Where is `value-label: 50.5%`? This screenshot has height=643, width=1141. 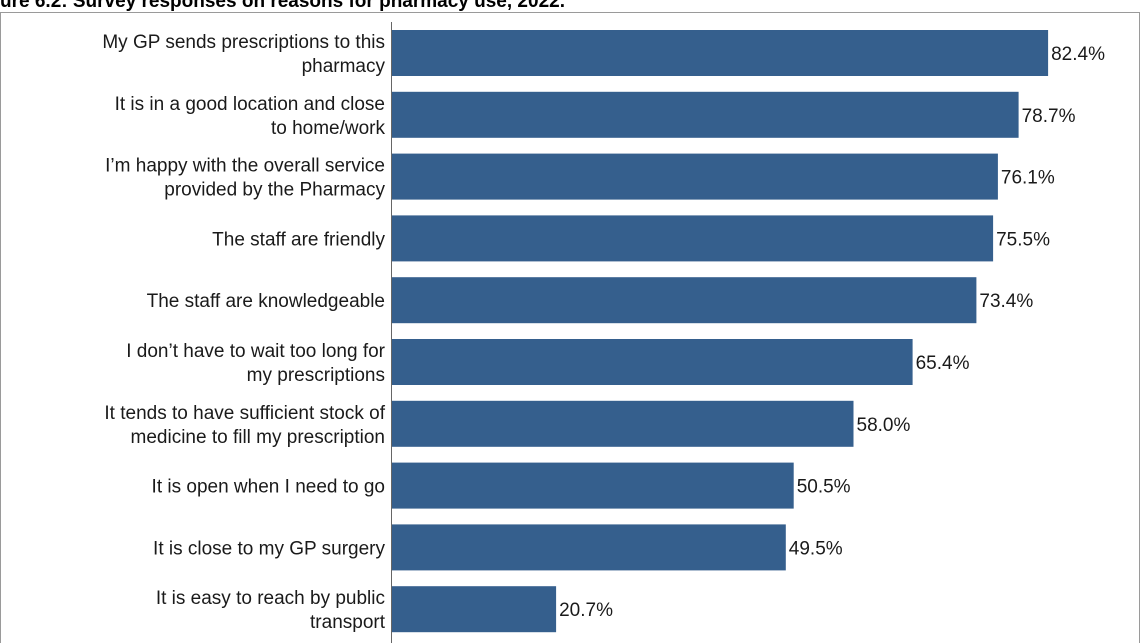
value-label: 50.5% is located at coordinates (824, 487).